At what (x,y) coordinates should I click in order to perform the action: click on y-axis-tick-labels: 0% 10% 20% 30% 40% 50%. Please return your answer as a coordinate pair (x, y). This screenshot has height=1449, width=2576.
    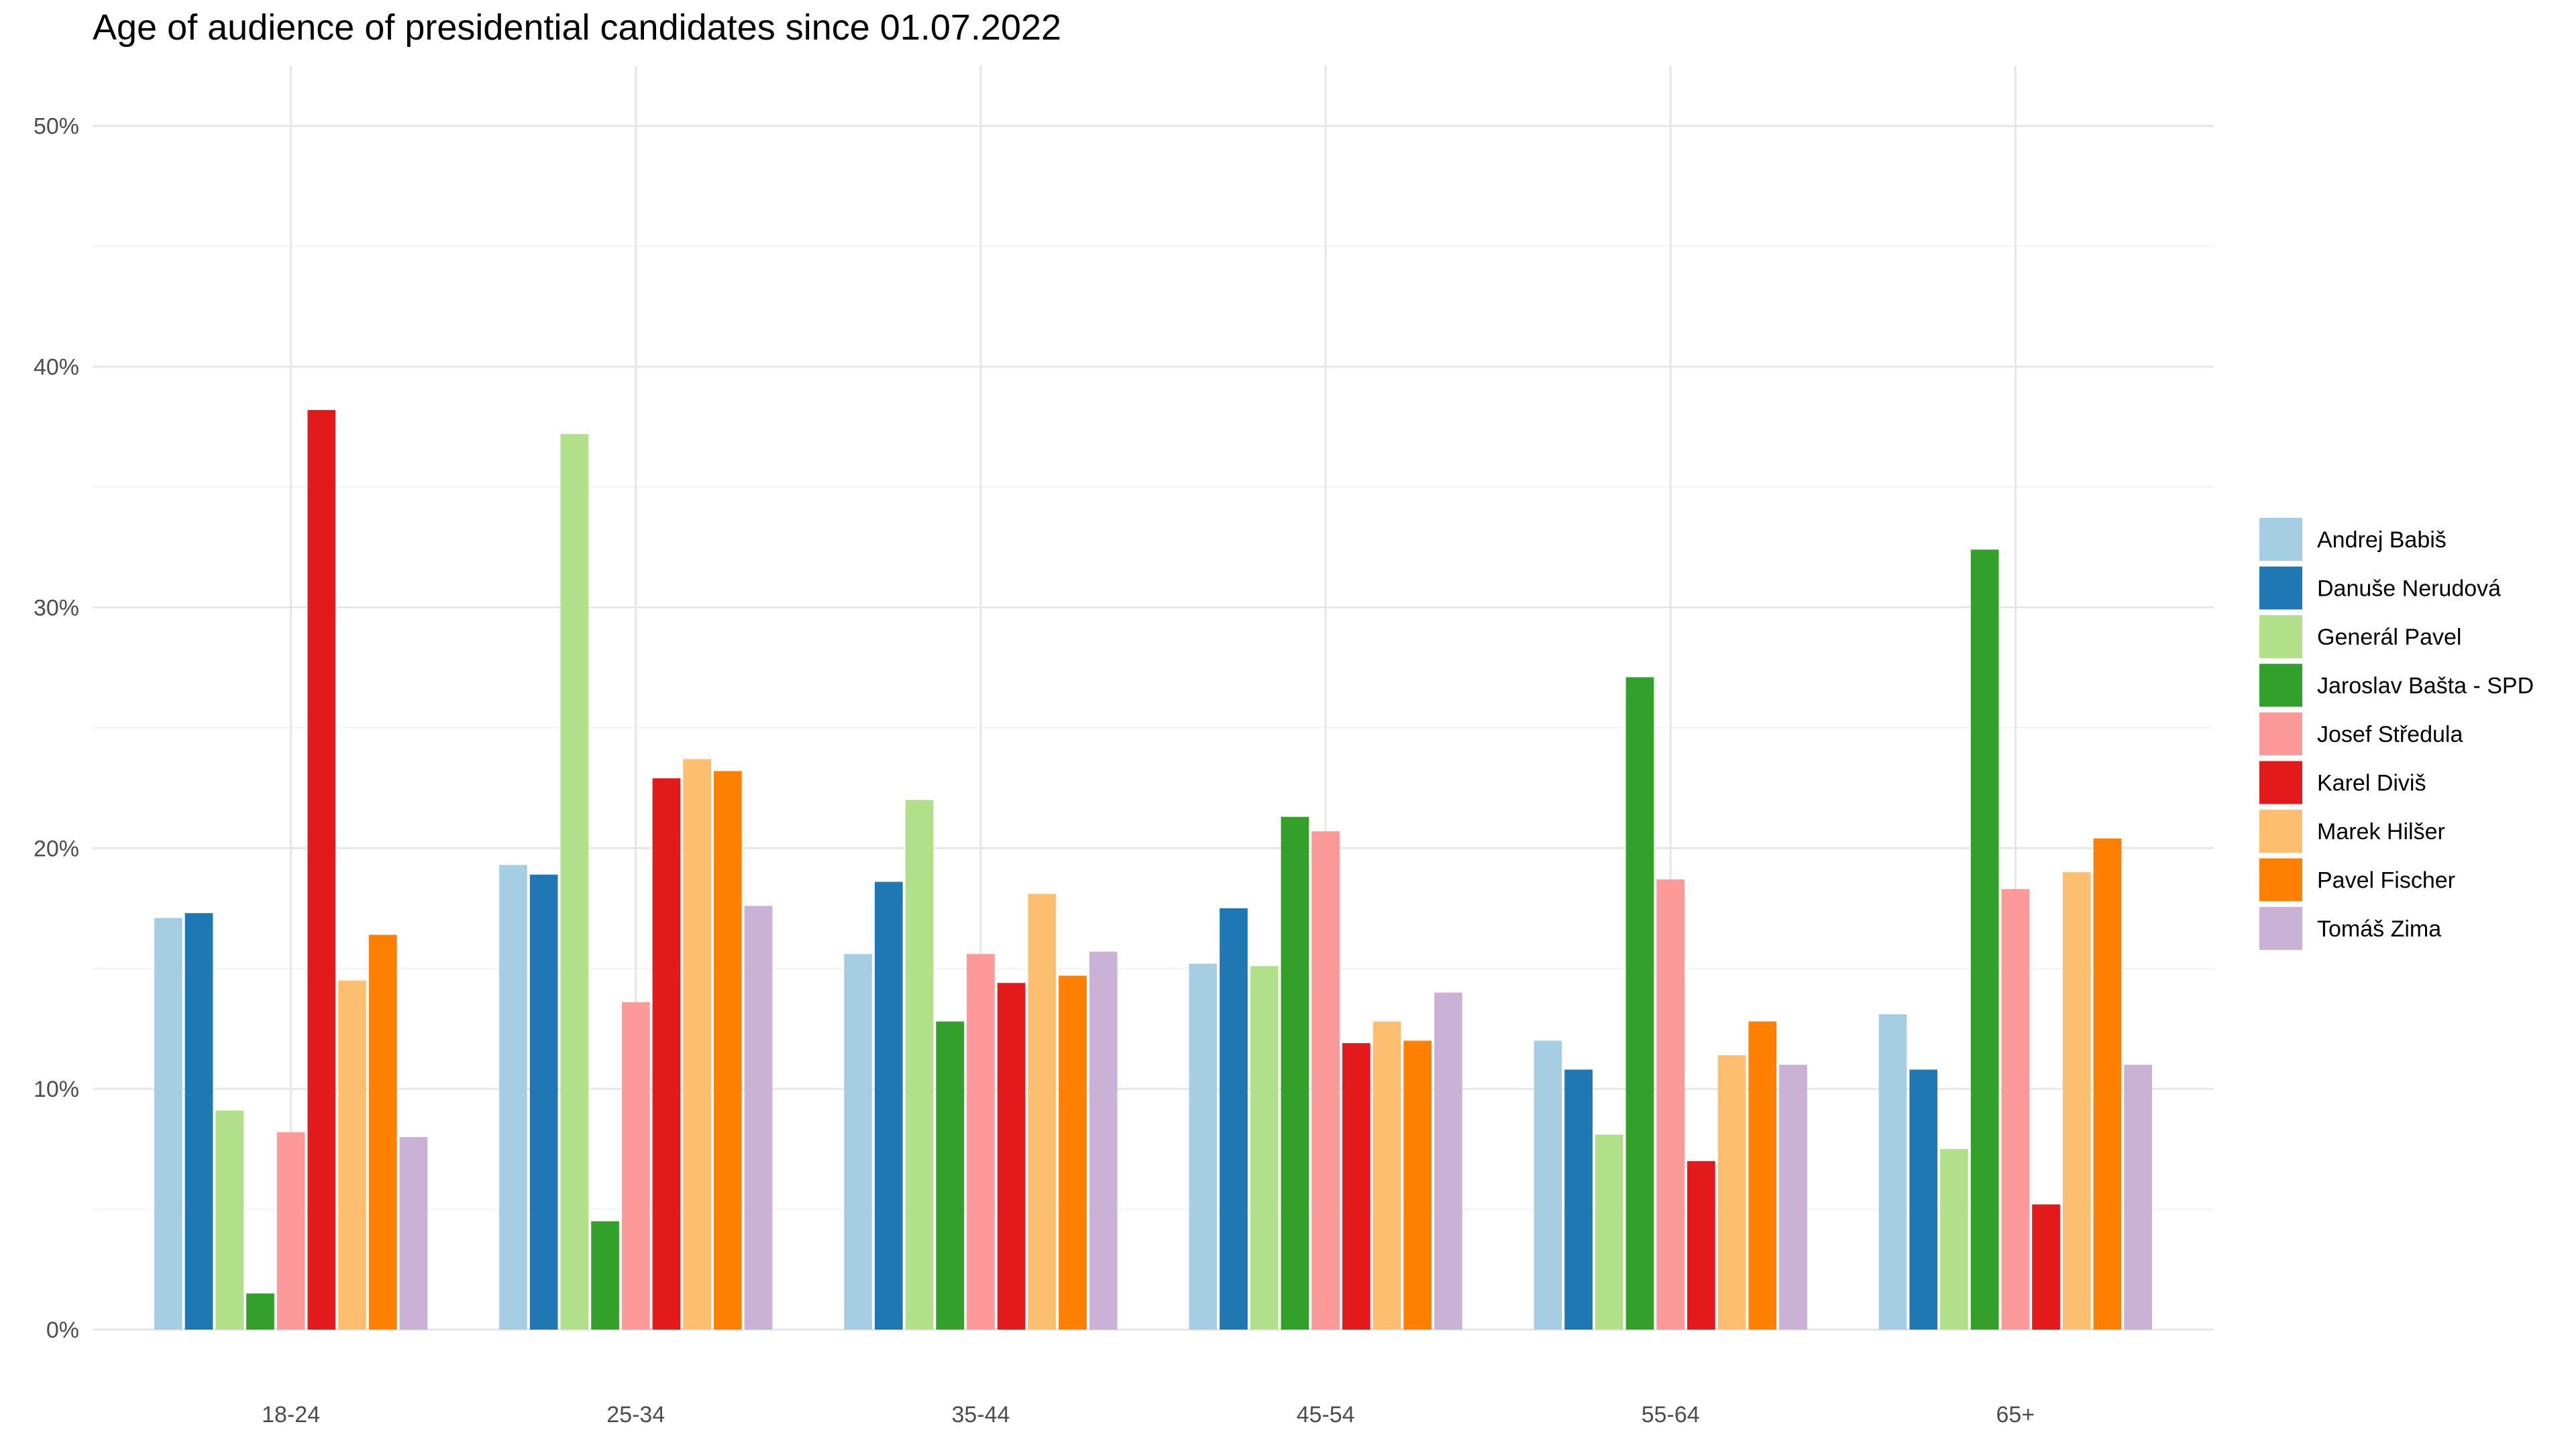
    Looking at the image, I should click on (56, 728).